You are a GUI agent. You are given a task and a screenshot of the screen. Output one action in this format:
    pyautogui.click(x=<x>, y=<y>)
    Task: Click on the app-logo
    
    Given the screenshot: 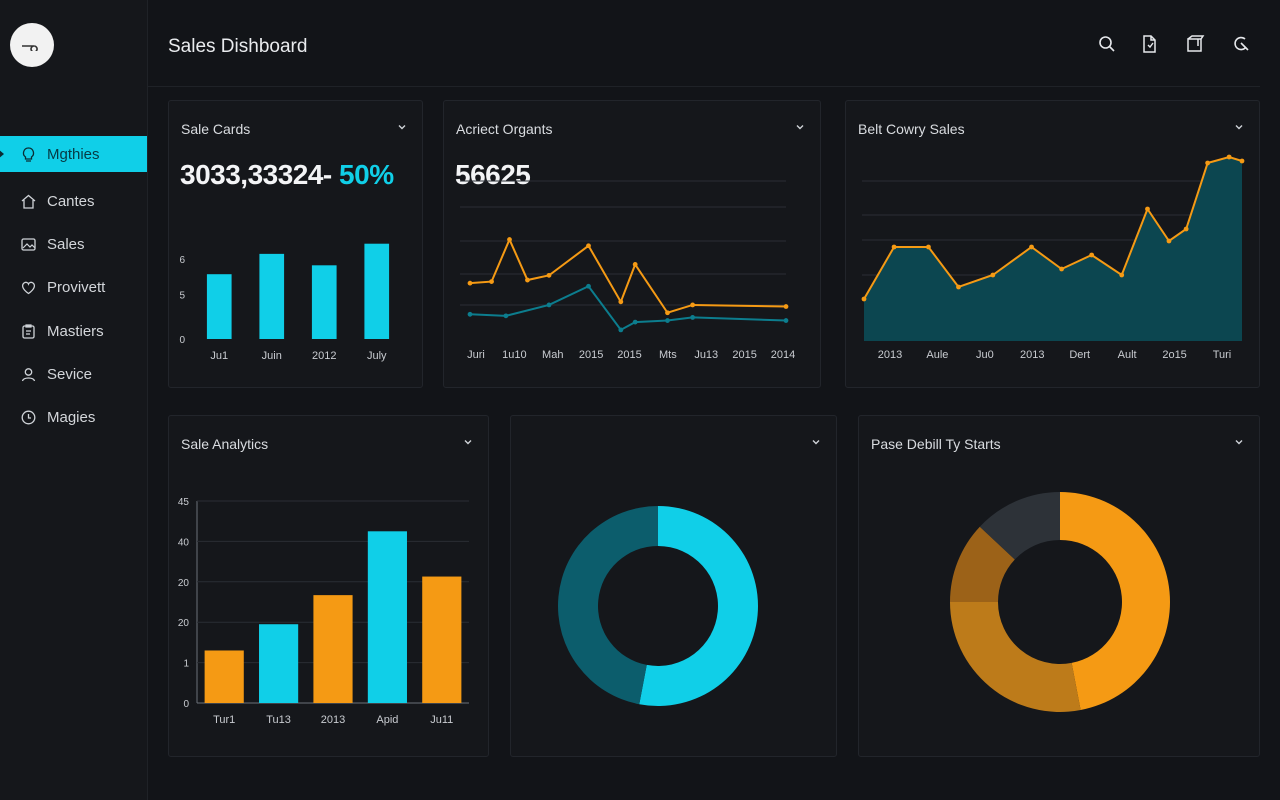 What is the action you would take?
    pyautogui.click(x=32, y=45)
    